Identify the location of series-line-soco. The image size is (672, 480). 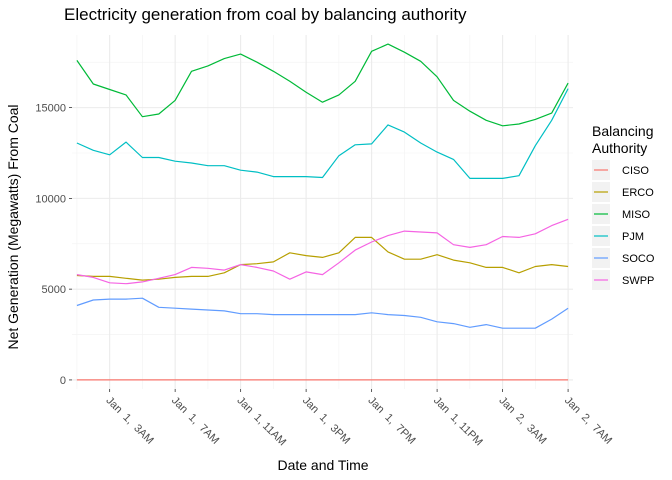
(322, 313).